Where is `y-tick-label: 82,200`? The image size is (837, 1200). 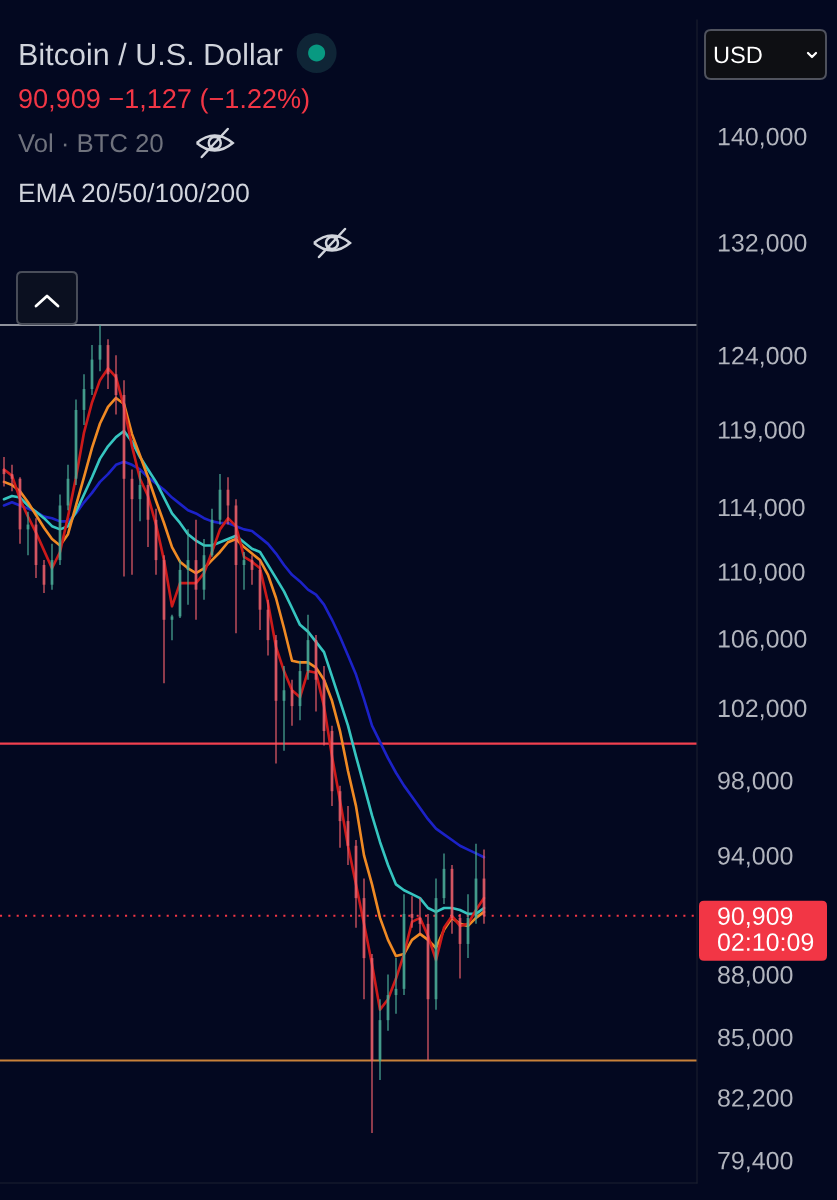 y-tick-label: 82,200 is located at coordinates (755, 1099).